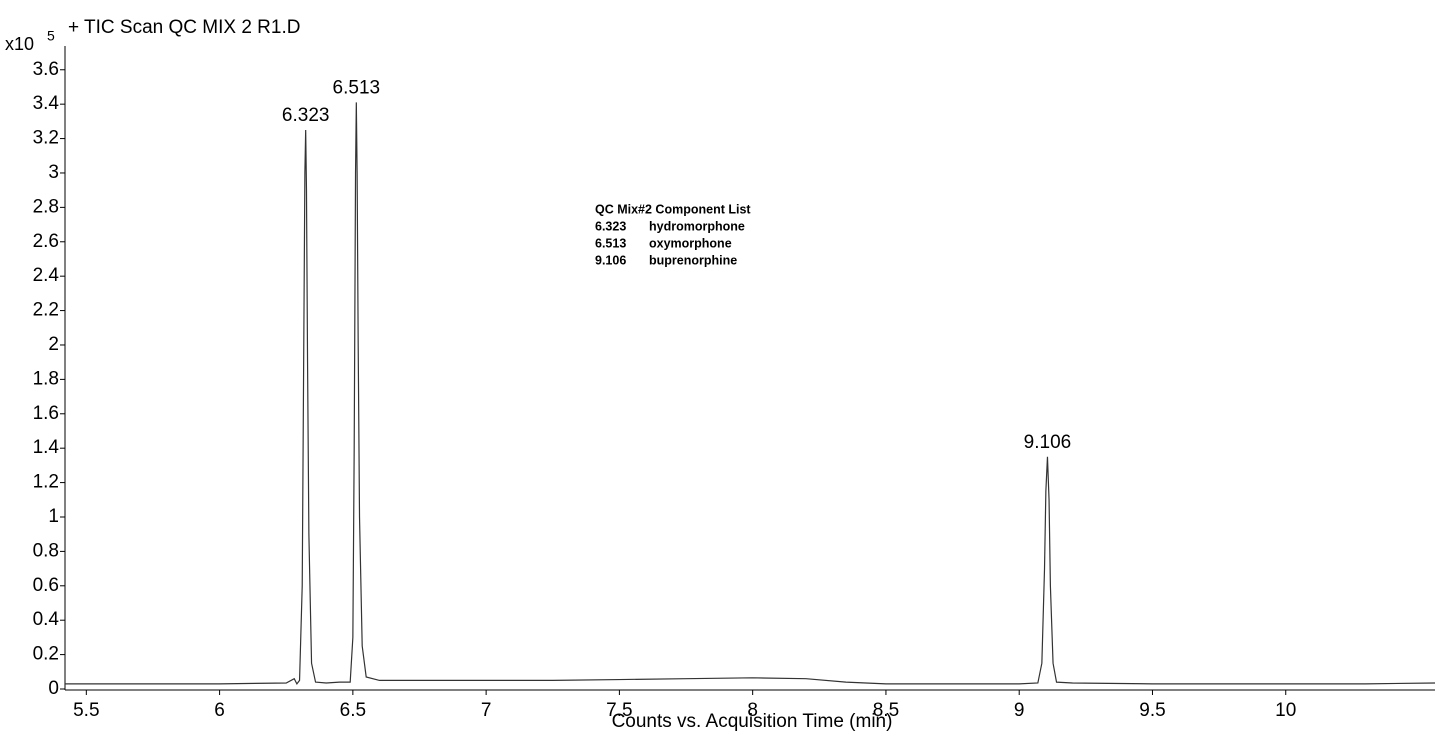 This screenshot has width=1455, height=737. What do you see at coordinates (46, 550) in the screenshot?
I see `y-tick-label: 0.8` at bounding box center [46, 550].